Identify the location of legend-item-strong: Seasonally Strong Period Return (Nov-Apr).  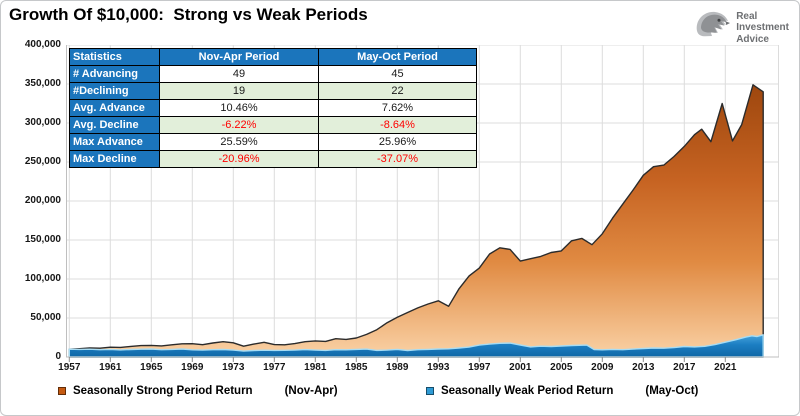
(198, 391).